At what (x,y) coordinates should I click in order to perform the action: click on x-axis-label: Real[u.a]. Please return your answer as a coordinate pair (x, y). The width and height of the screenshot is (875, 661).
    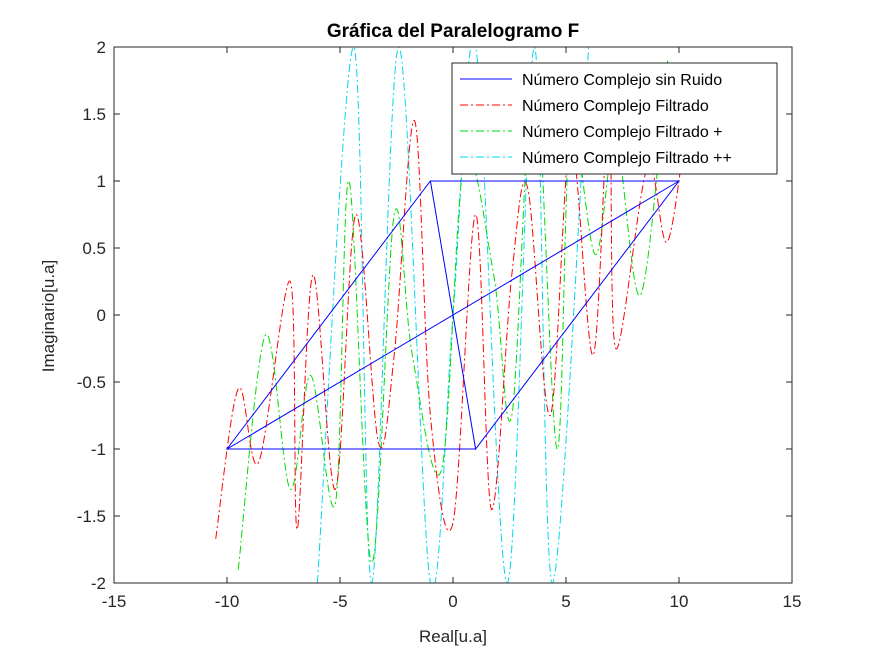
    Looking at the image, I should click on (453, 636).